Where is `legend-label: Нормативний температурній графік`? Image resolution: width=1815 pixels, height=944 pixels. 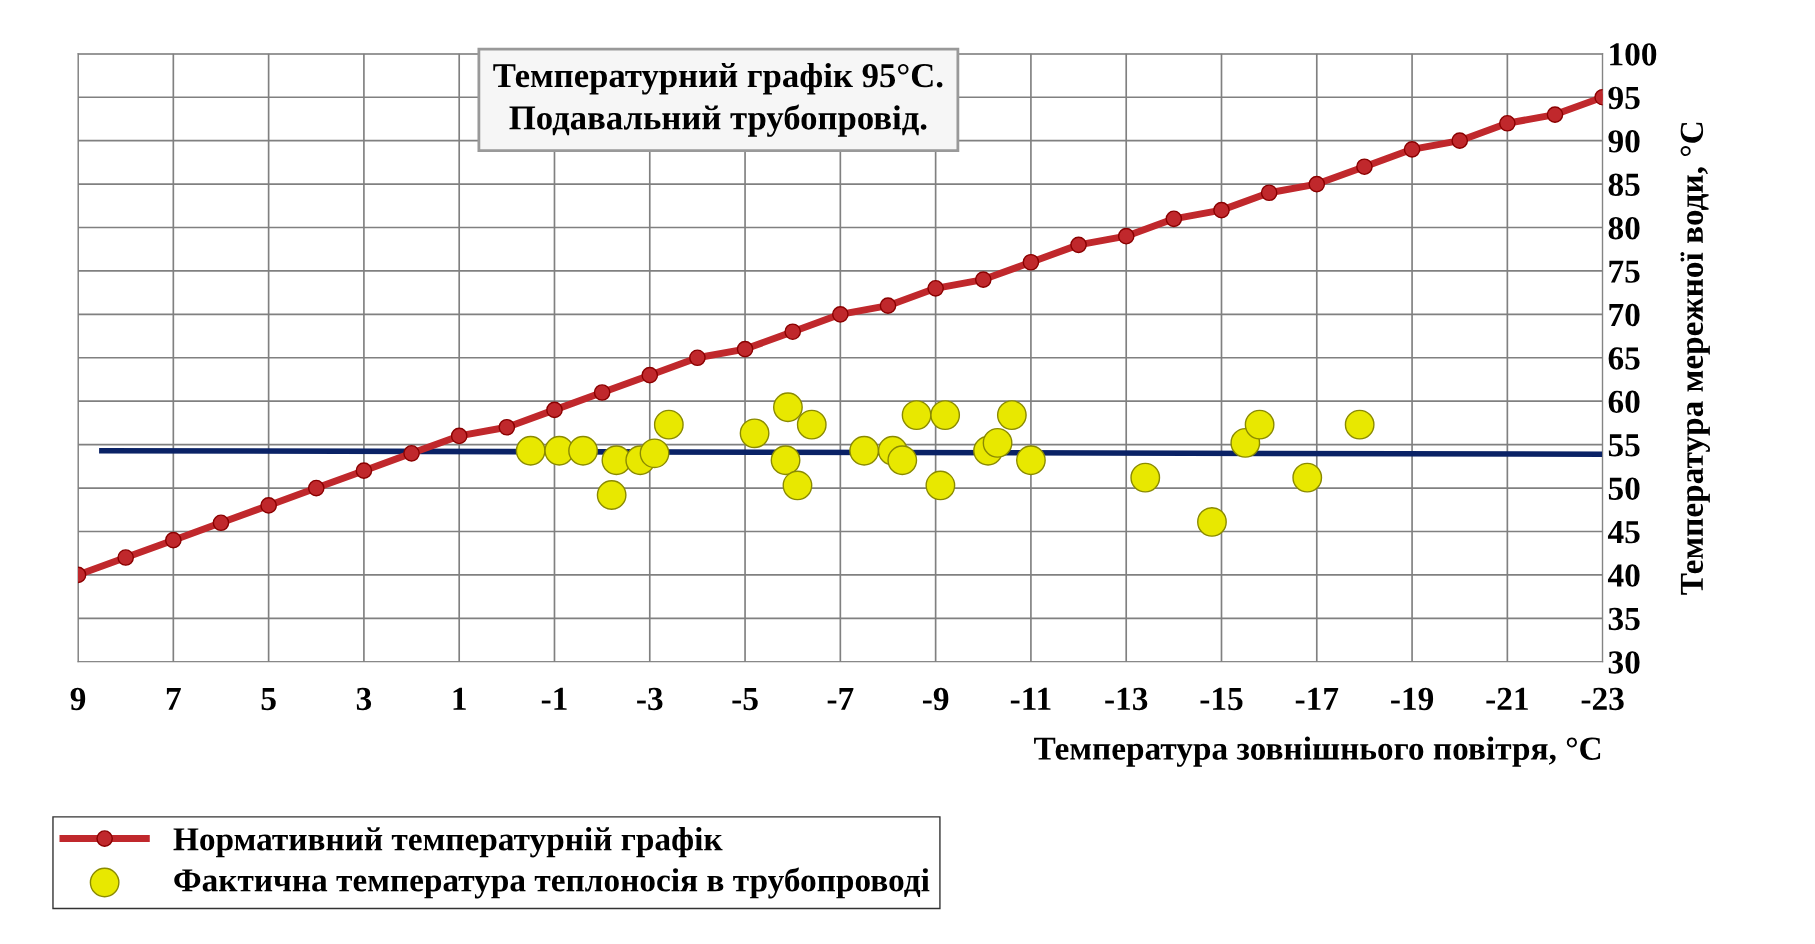 legend-label: Нормативний температурній графік is located at coordinates (448, 842).